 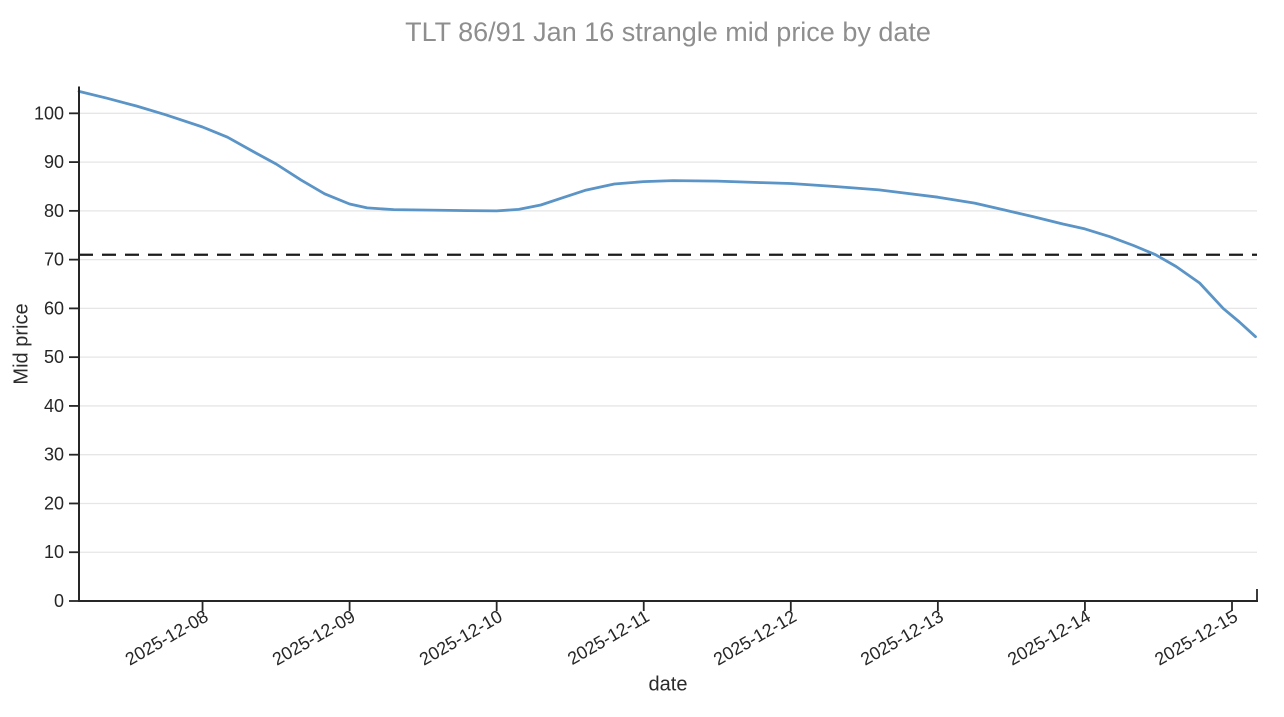 I want to click on x-tick-label-2025-12-13: 2025-12-13, so click(x=902, y=637).